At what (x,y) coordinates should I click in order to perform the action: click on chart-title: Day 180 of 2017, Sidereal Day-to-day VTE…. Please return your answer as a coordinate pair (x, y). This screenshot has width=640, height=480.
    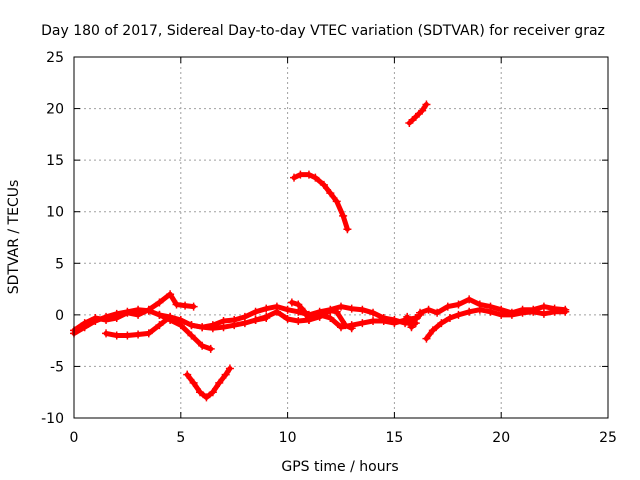
    Looking at the image, I should click on (323, 31).